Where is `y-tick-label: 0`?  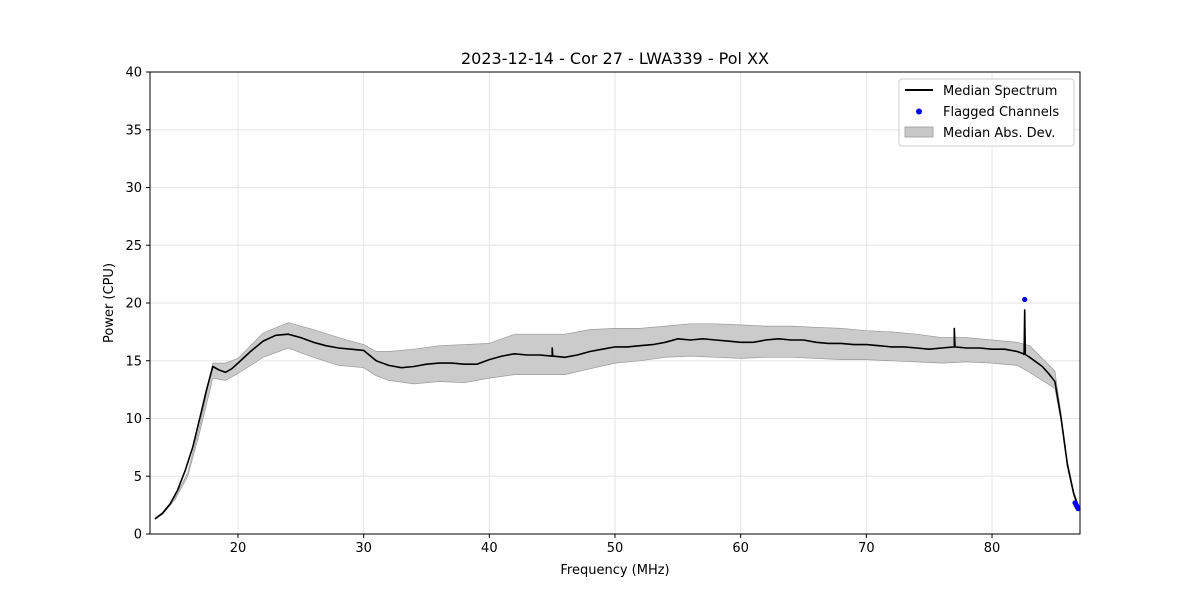 y-tick-label: 0 is located at coordinates (138, 535).